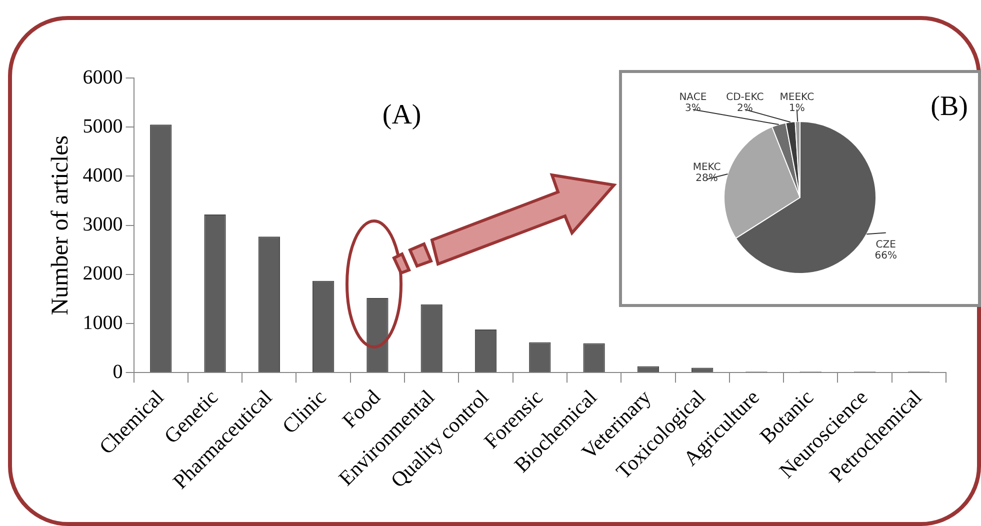 The image size is (981, 526). What do you see at coordinates (102, 126) in the screenshot?
I see `y-tick-label: 5000` at bounding box center [102, 126].